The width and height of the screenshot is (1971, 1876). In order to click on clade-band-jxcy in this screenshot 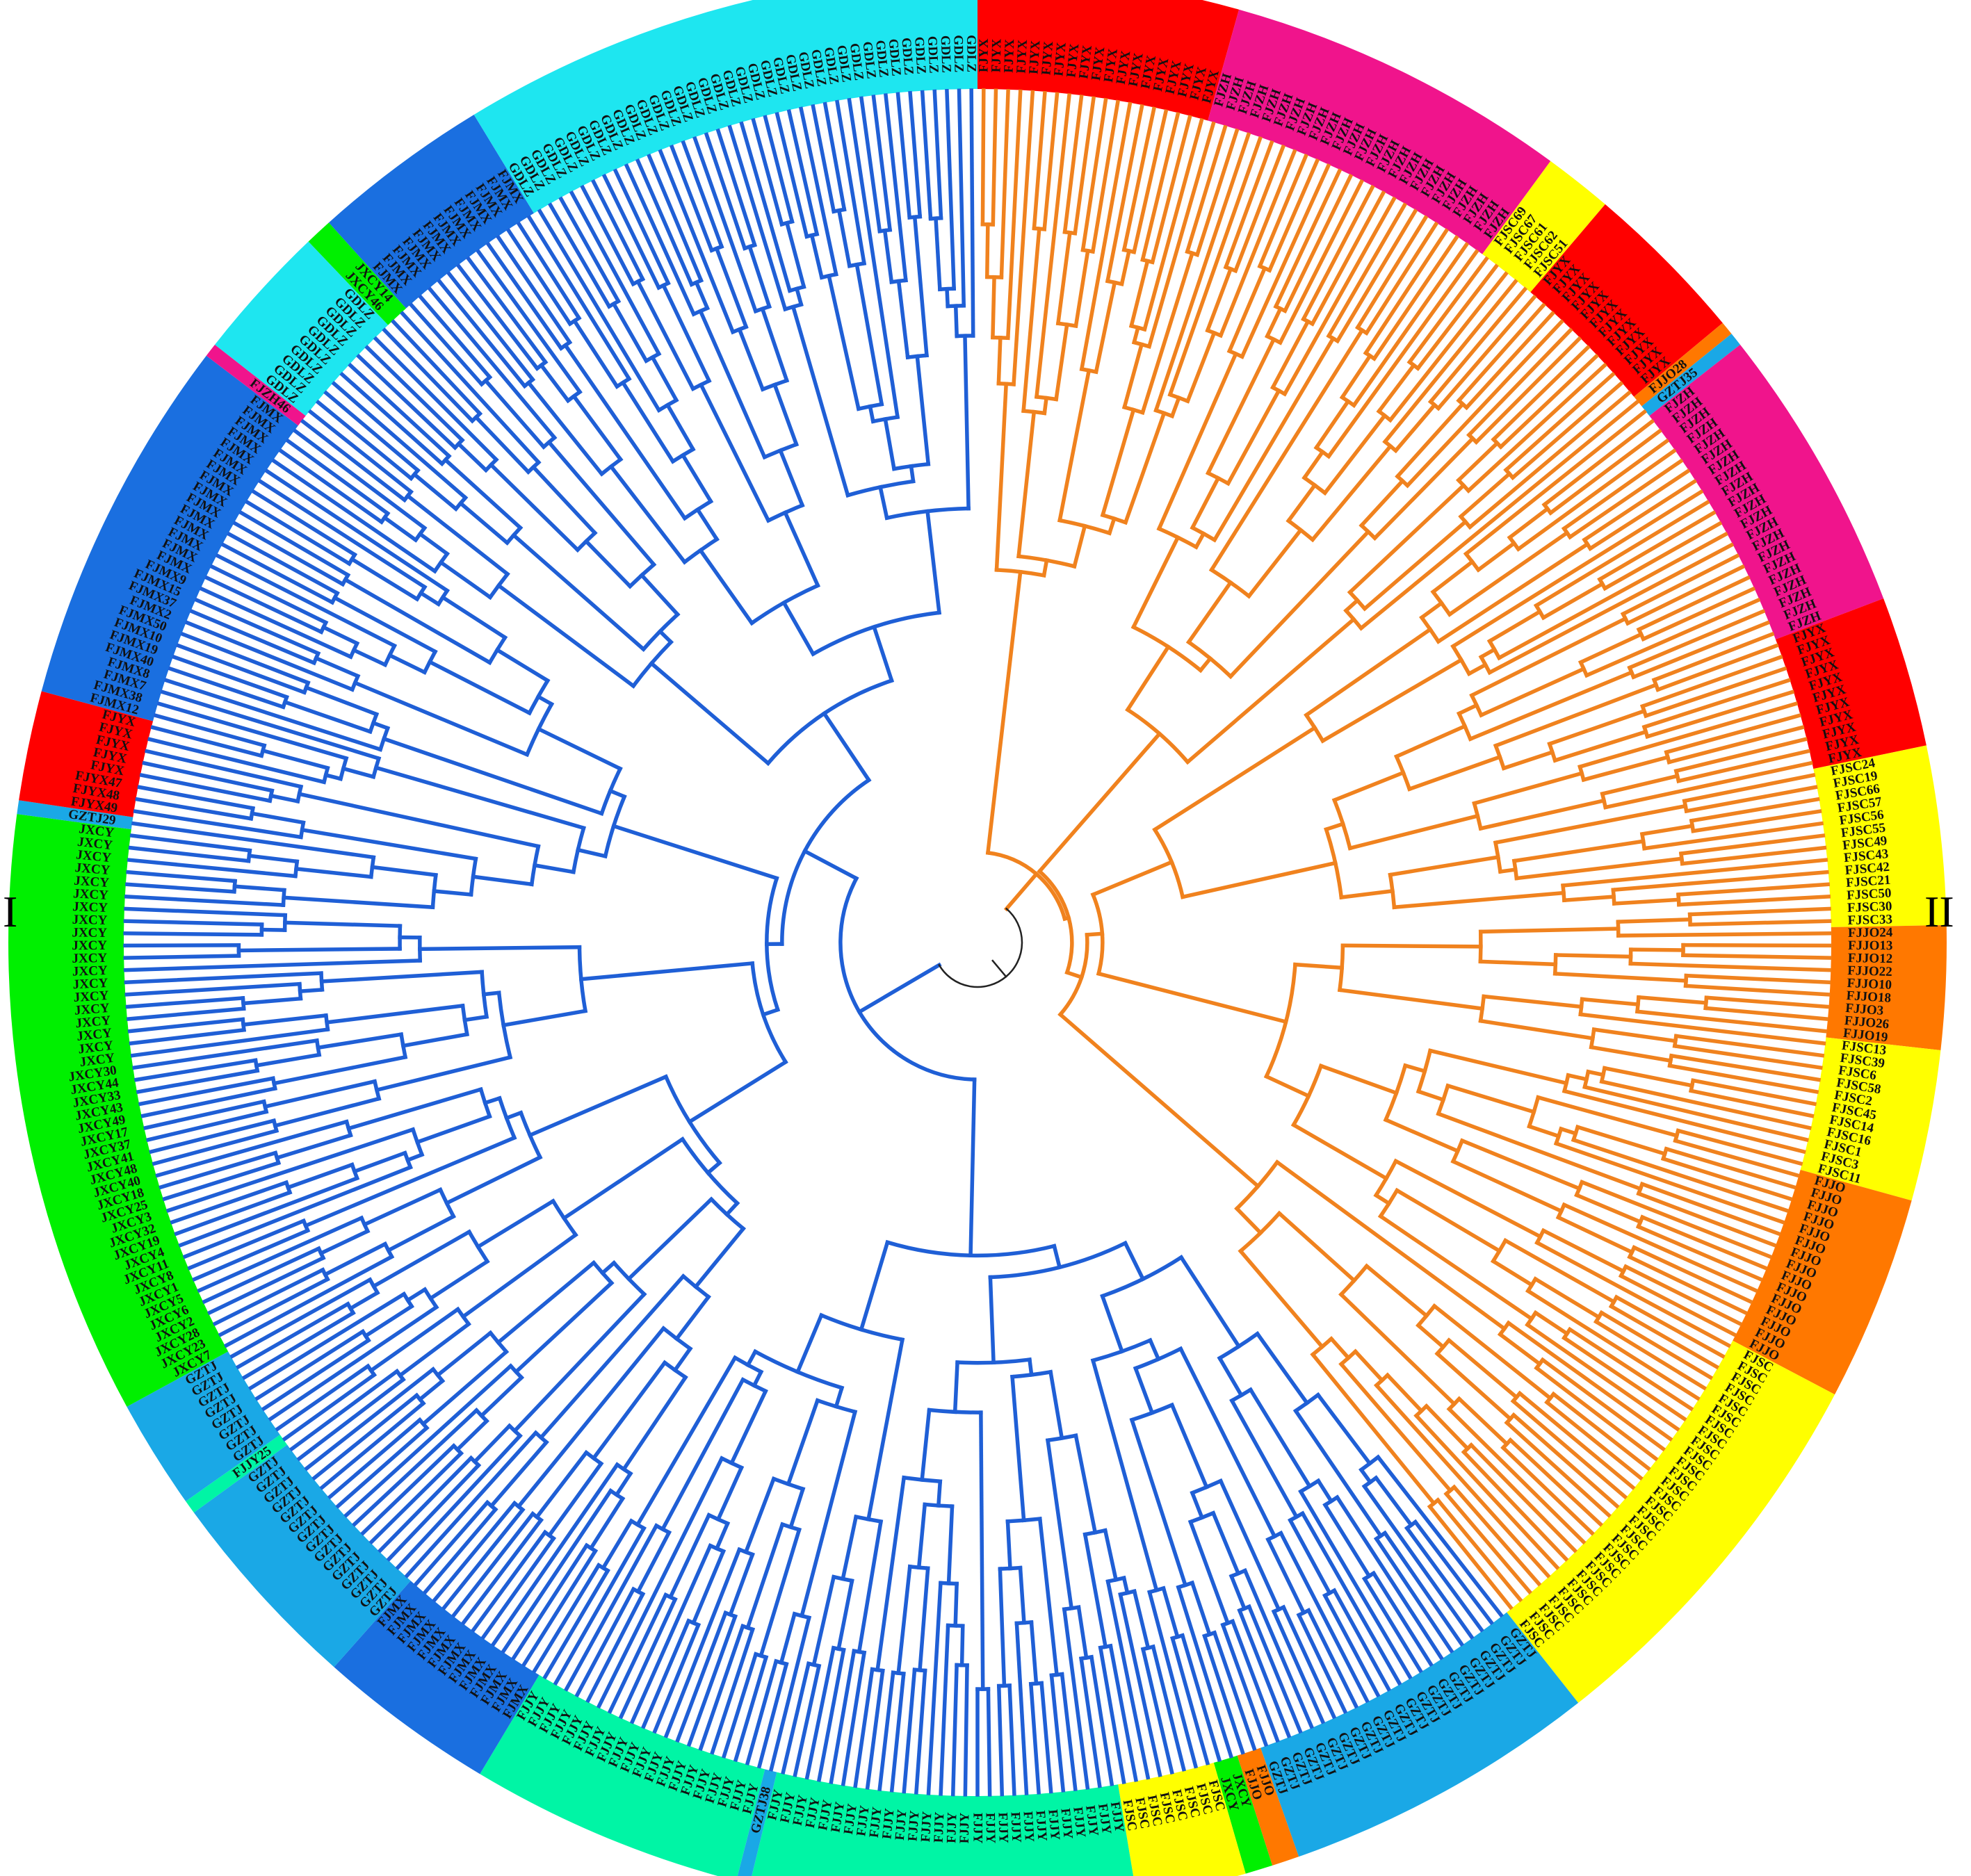, I will do `click(1243, 1814)`.